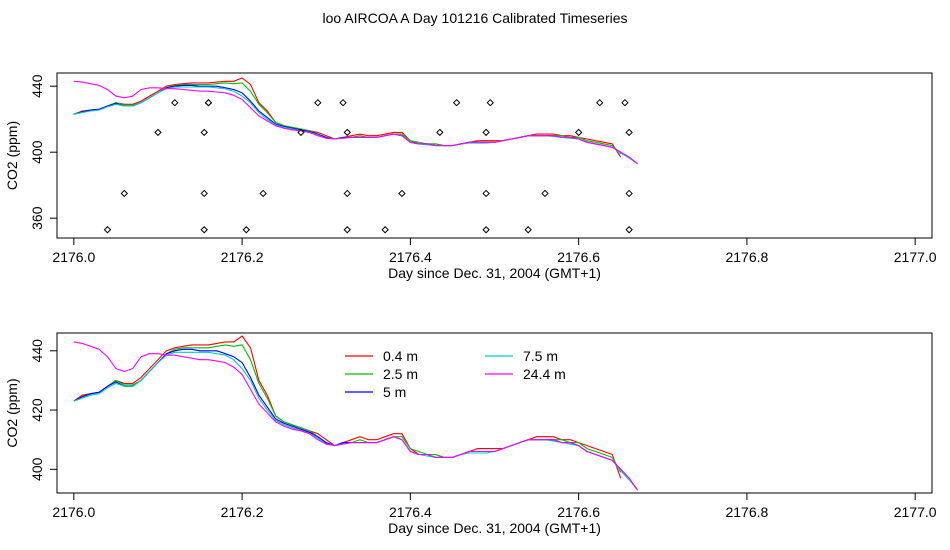  I want to click on legend-label: 2.5 m, so click(400, 374).